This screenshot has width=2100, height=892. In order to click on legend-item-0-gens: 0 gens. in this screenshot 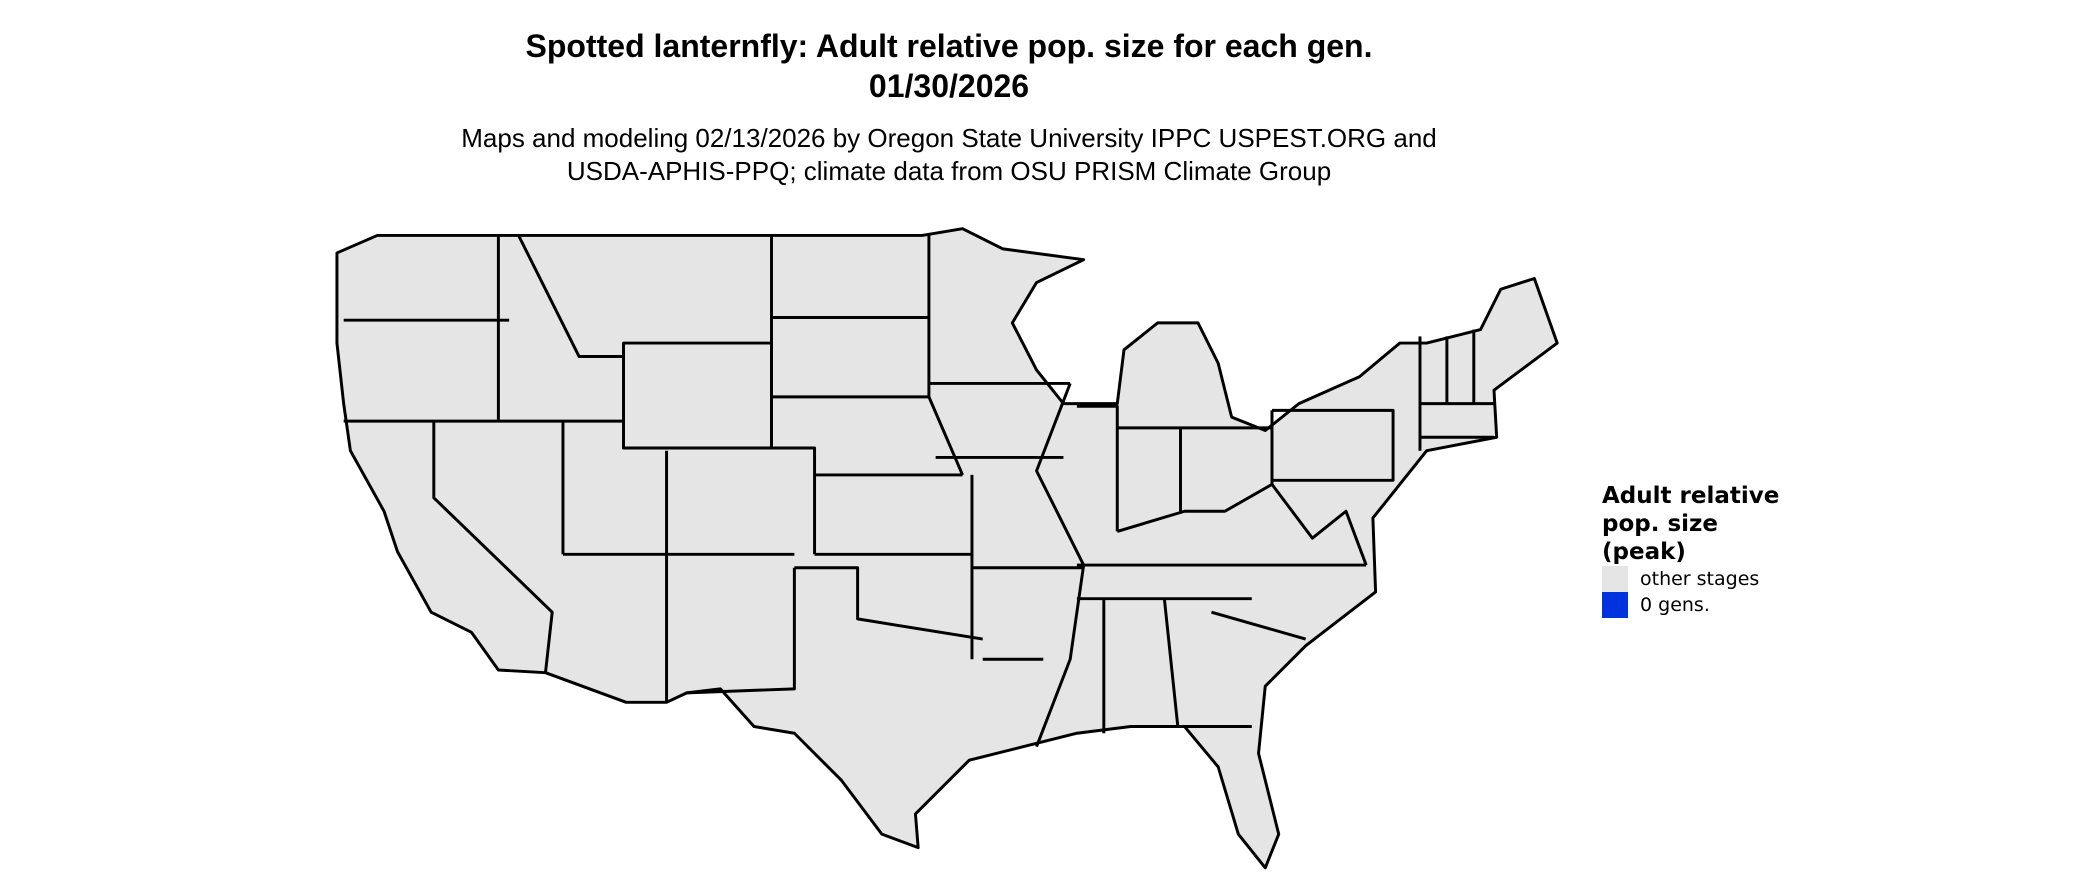, I will do `click(1702, 605)`.